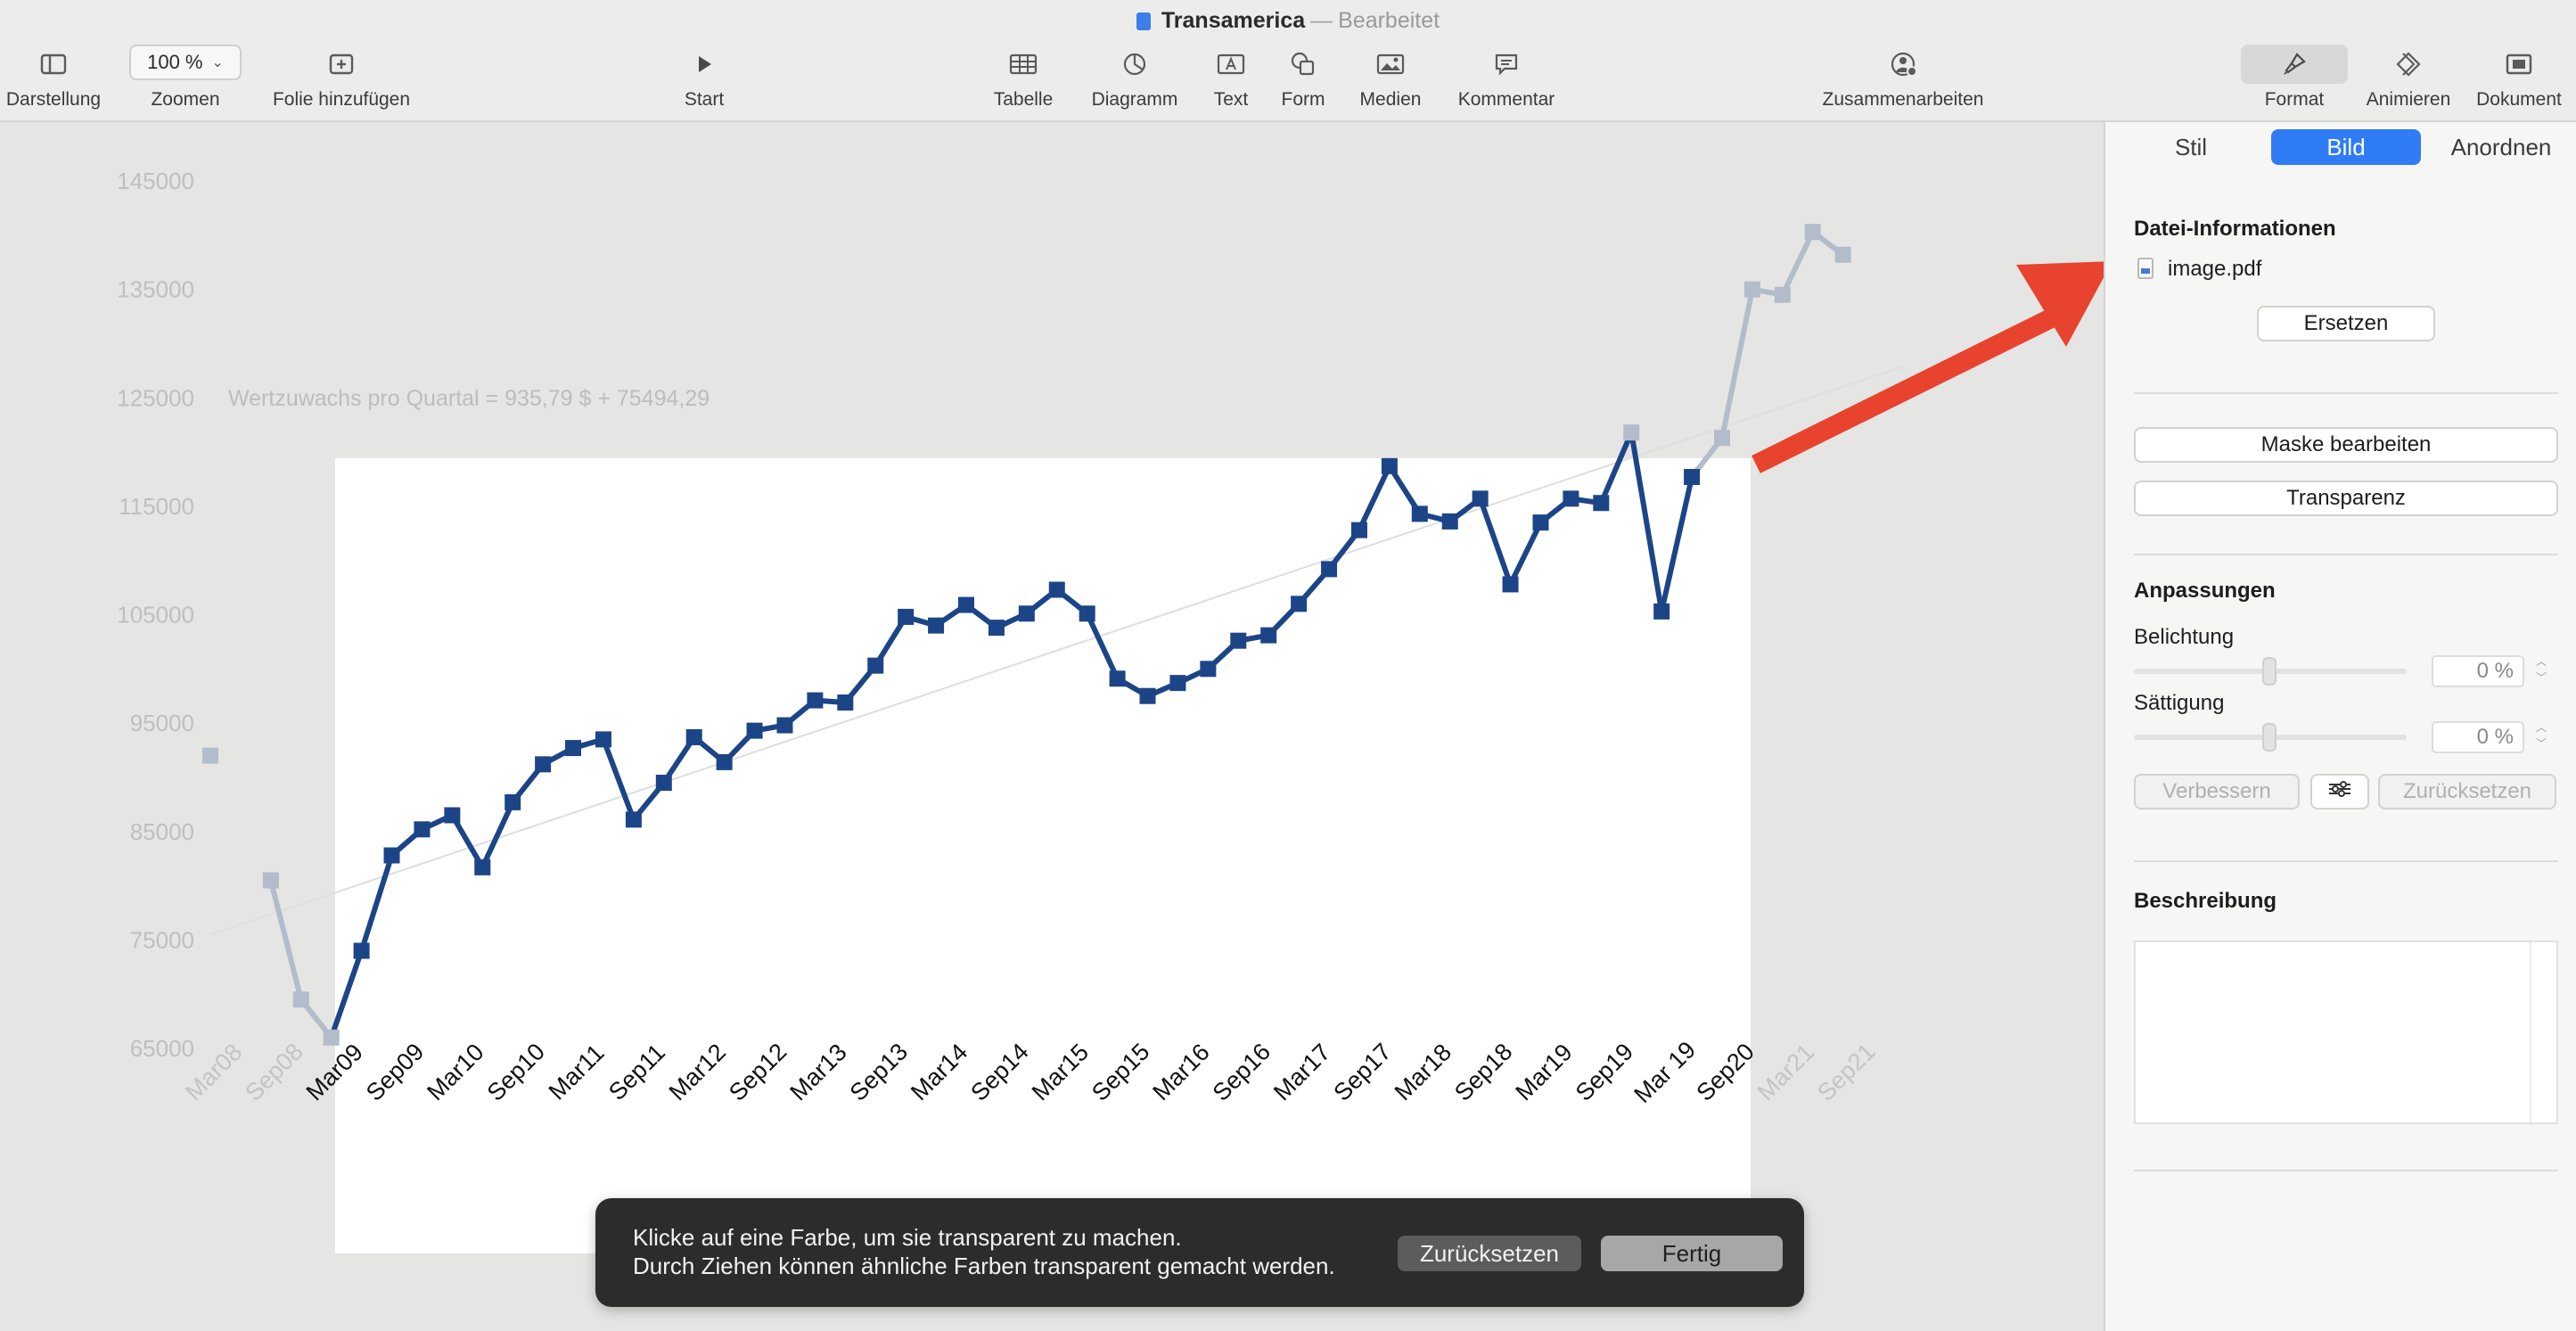 This screenshot has height=1331, width=2576. I want to click on exposure-slider-knob, so click(2269, 671).